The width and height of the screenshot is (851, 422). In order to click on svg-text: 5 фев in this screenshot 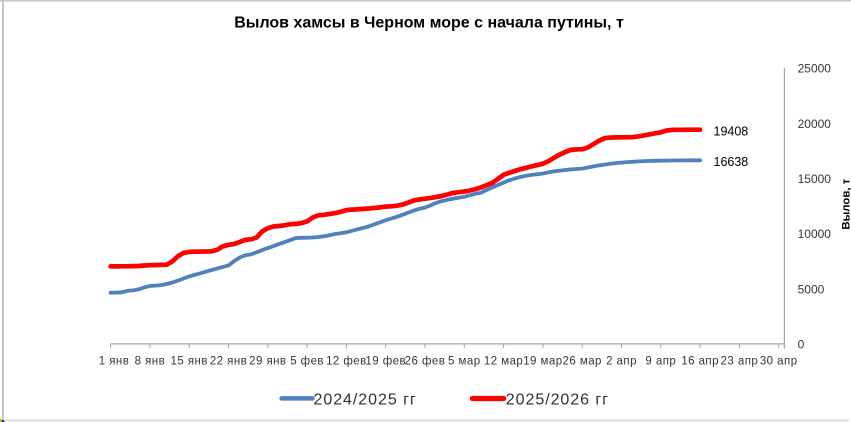, I will do `click(307, 362)`.